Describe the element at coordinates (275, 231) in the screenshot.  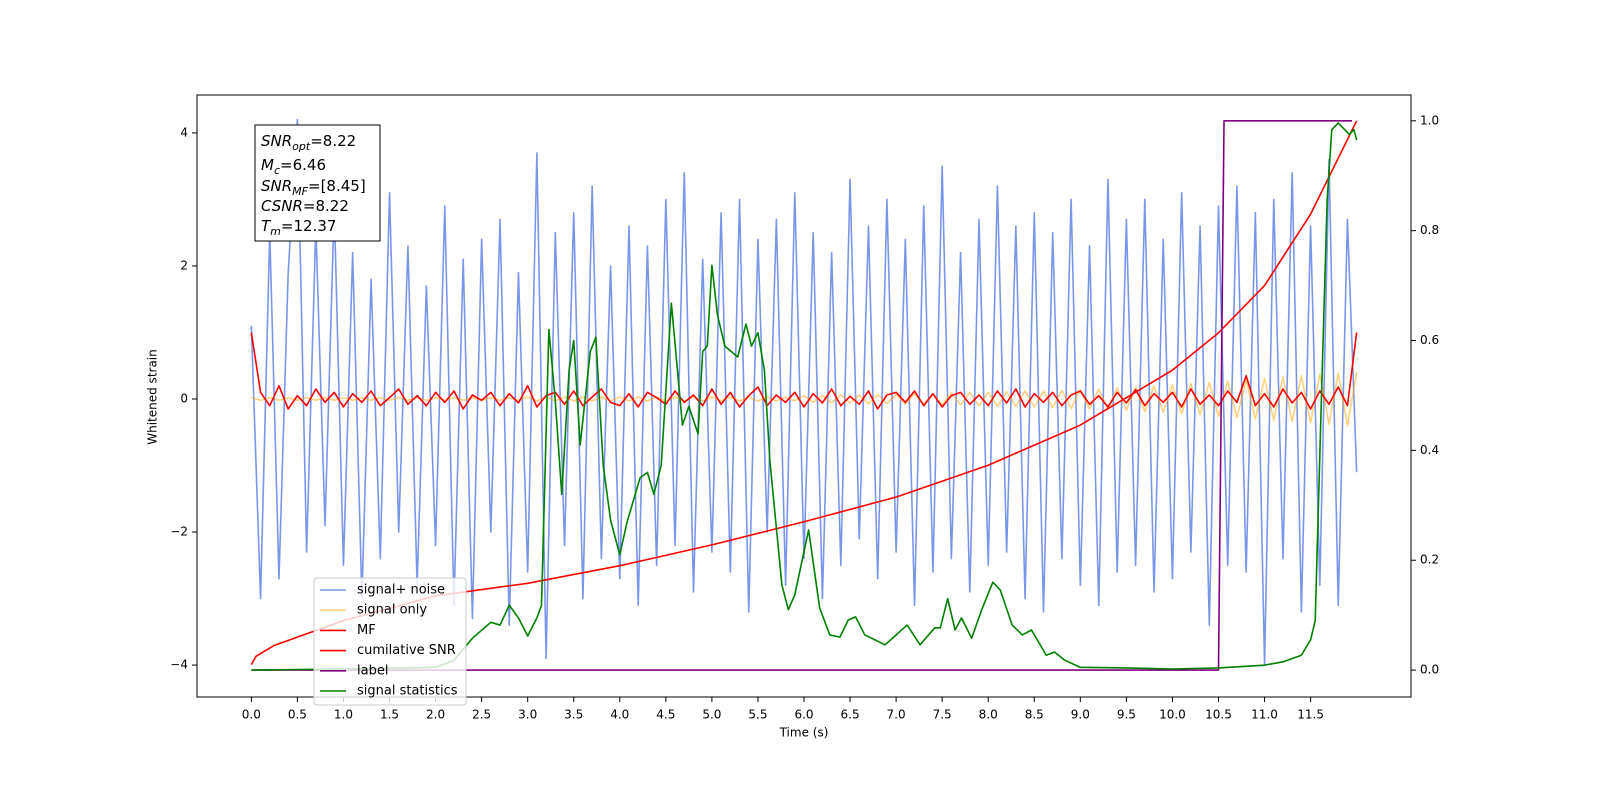
I see `annotation-subscript: m` at that location.